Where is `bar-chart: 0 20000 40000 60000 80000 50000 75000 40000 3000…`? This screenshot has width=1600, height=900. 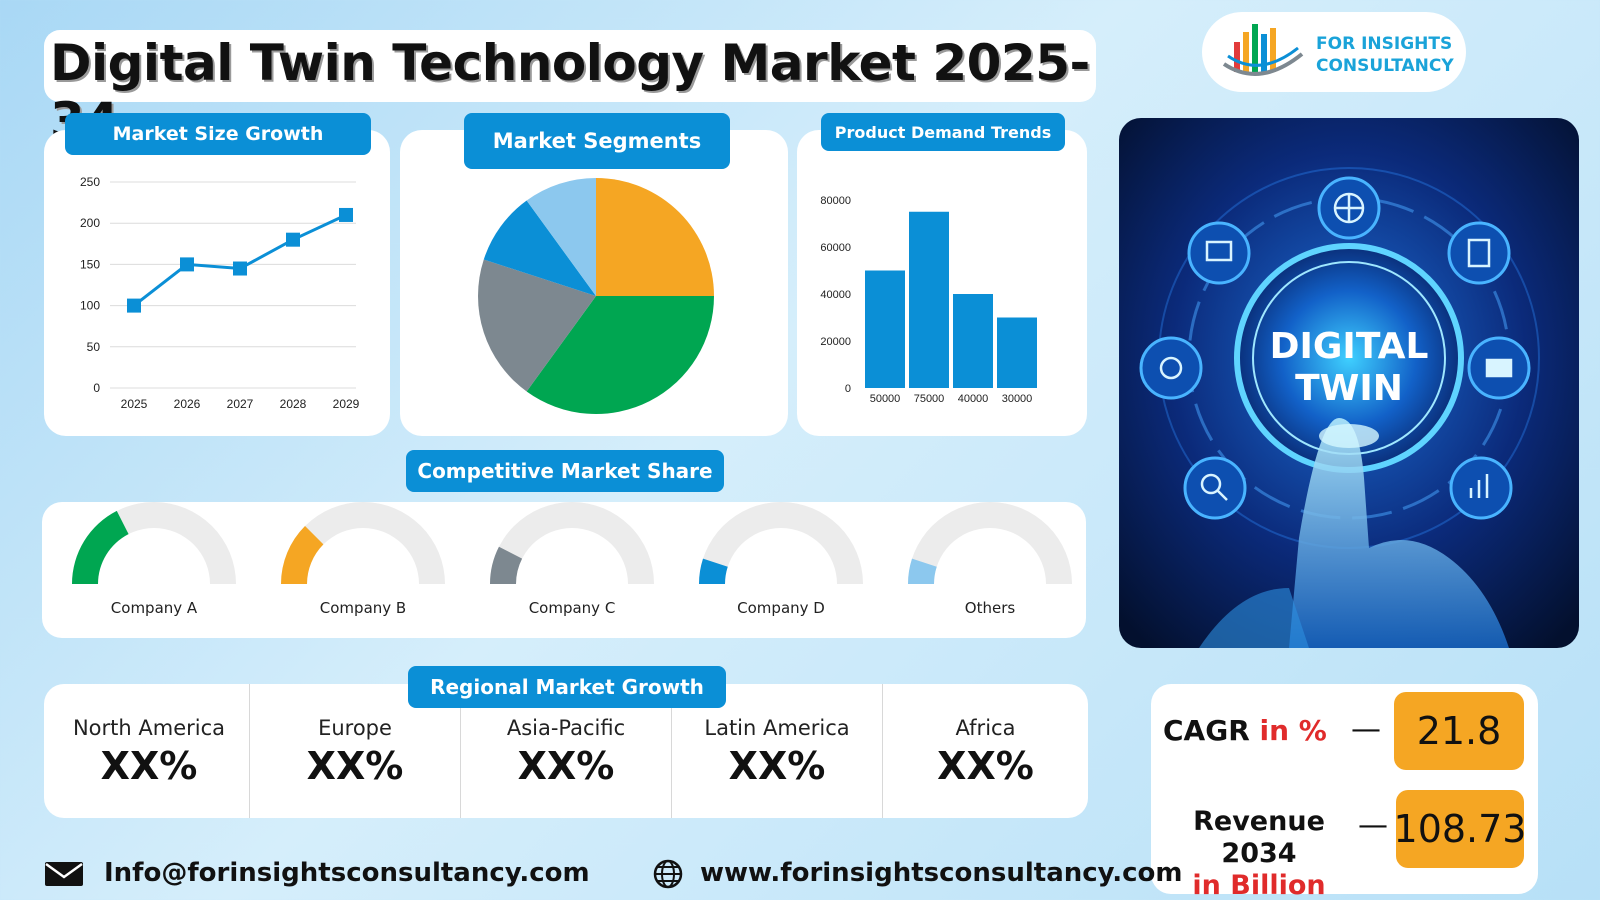
bar-chart: 0 20000 40000 60000 80000 50000 75000 40000 3000… is located at coordinates (928, 300).